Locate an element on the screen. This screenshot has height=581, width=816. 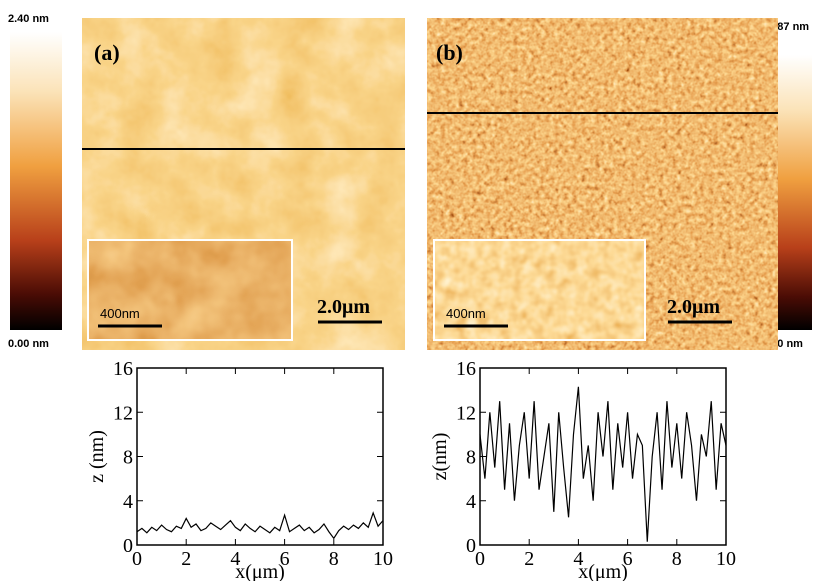
plot-frame is located at coordinates (260, 456).